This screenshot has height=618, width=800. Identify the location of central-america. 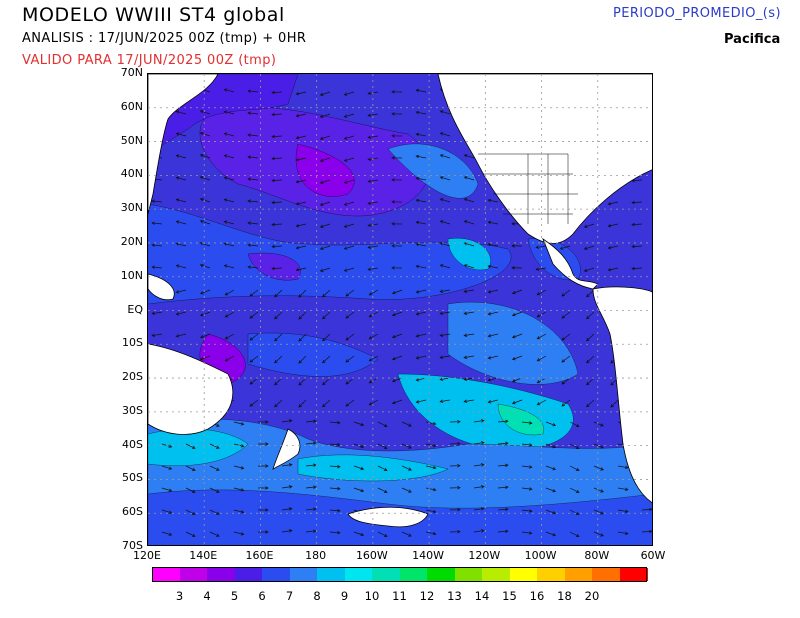
(570, 263).